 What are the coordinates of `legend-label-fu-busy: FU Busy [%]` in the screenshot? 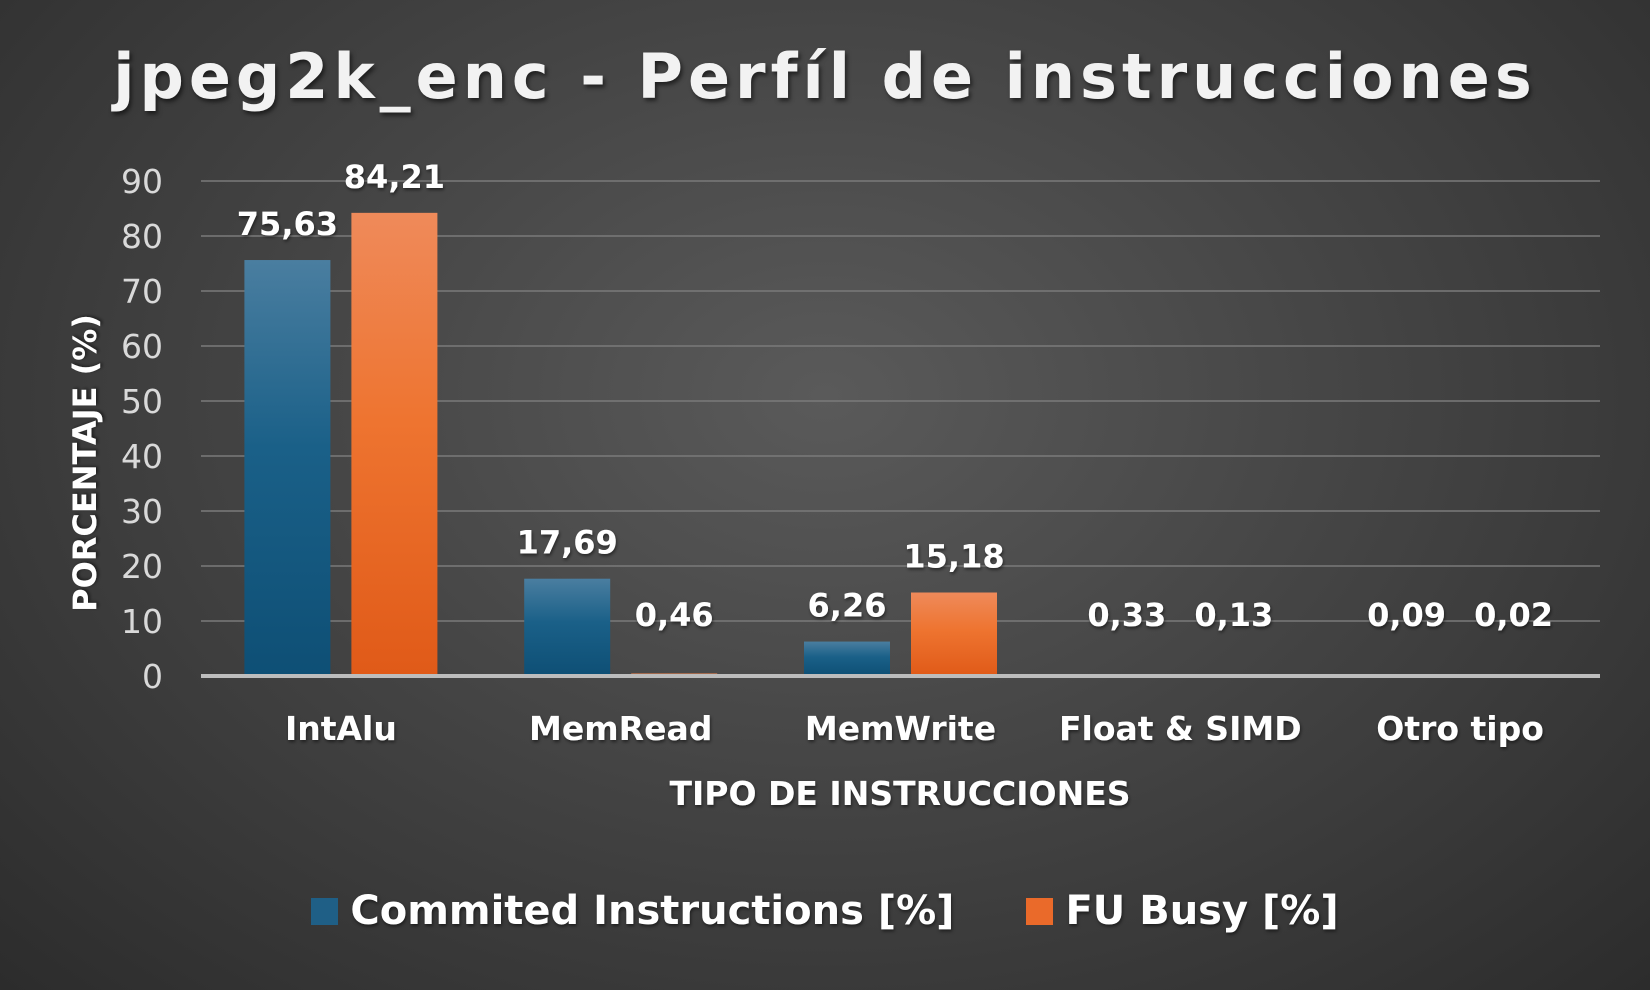 It's located at (1202, 911).